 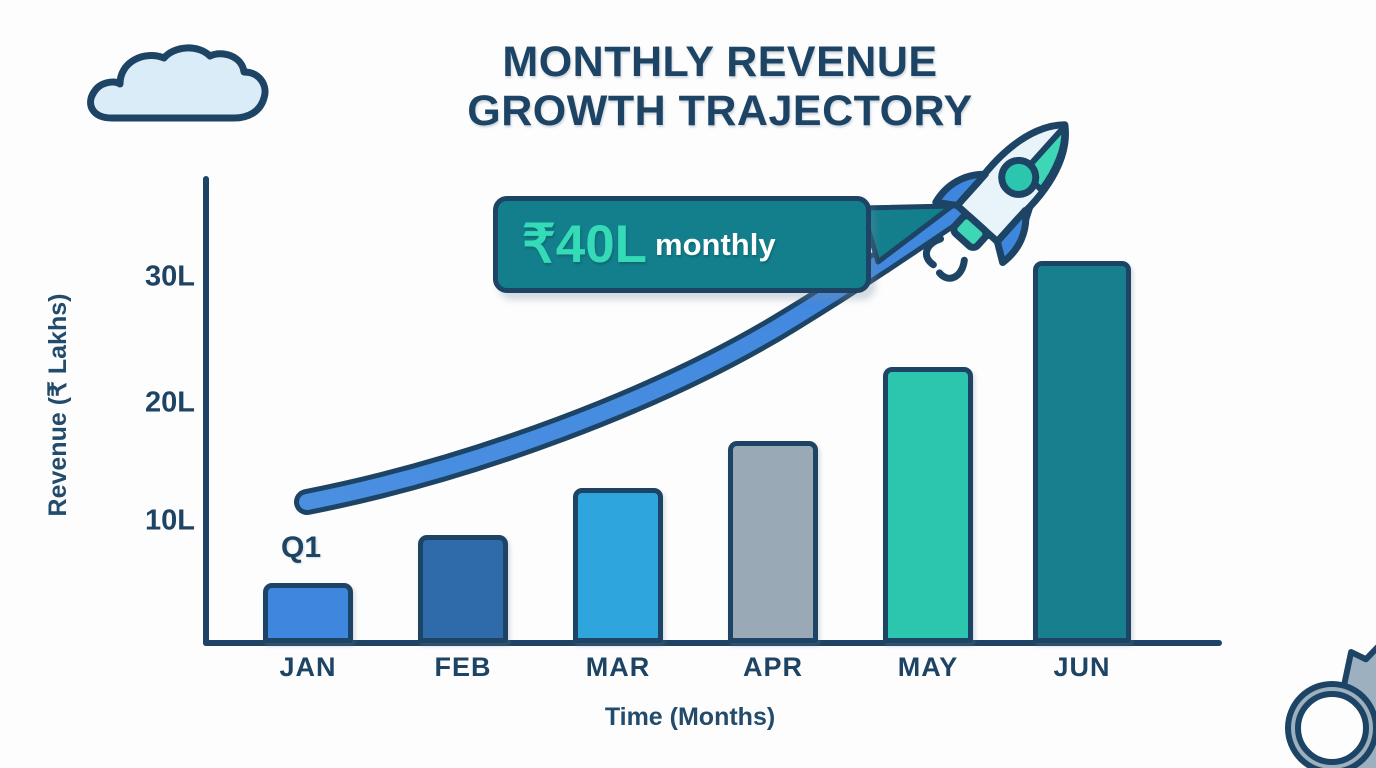 What do you see at coordinates (618, 565) in the screenshot?
I see `bar-mar` at bounding box center [618, 565].